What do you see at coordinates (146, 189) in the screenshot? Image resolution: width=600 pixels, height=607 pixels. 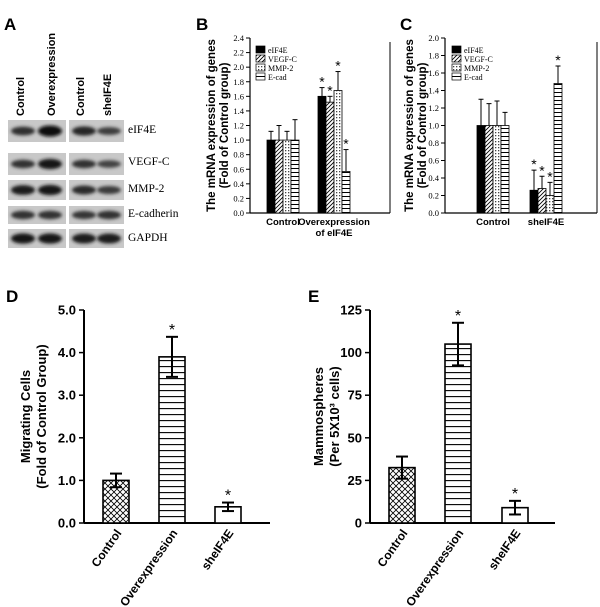 I see `blot-protein-mmp2: MMP-2` at bounding box center [146, 189].